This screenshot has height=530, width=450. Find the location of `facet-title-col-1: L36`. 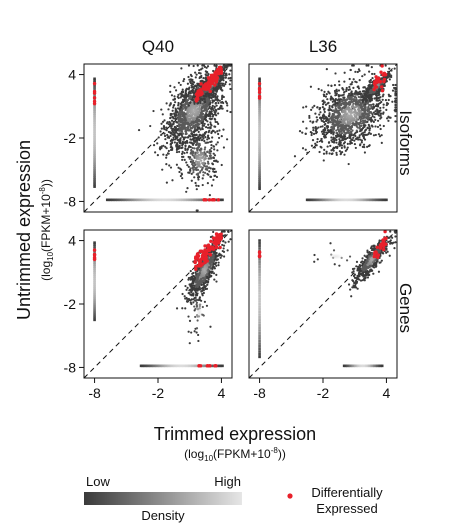

facet-title-col-1: L36 is located at coordinates (323, 46).